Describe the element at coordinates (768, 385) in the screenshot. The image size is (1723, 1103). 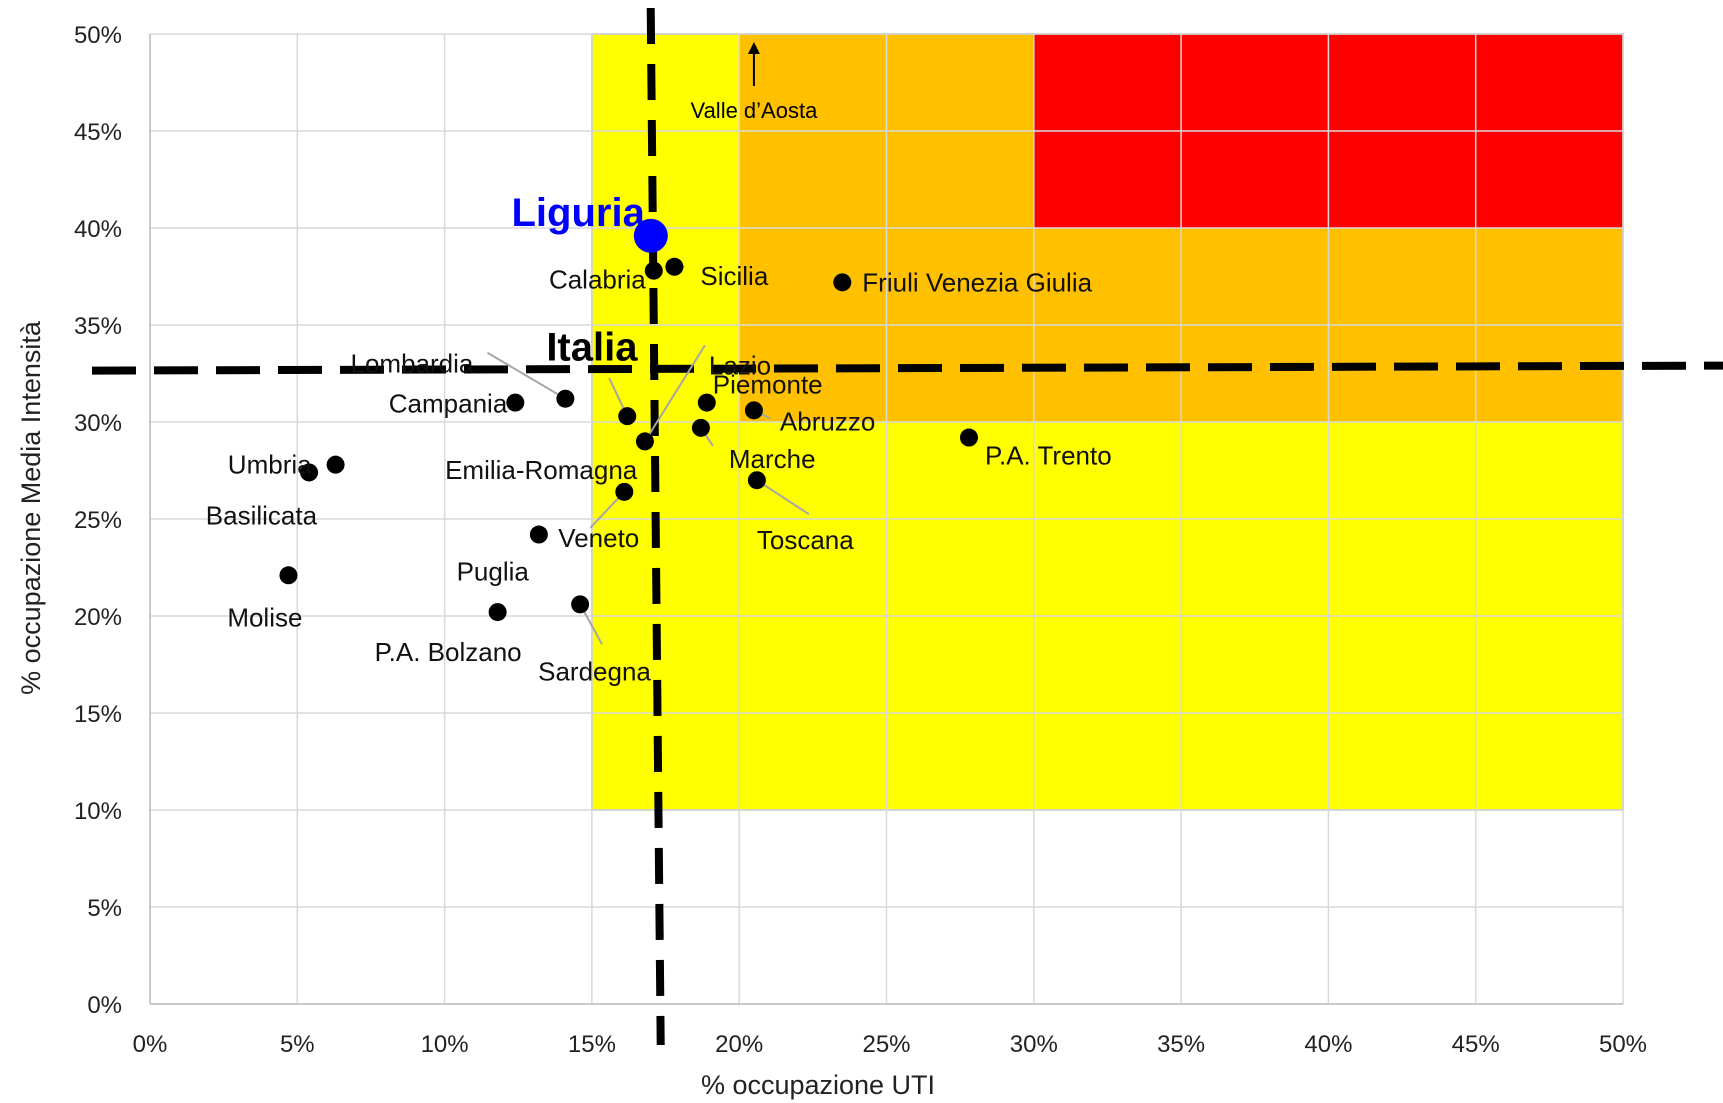
I see `label-piemonte: Piemonte` at that location.